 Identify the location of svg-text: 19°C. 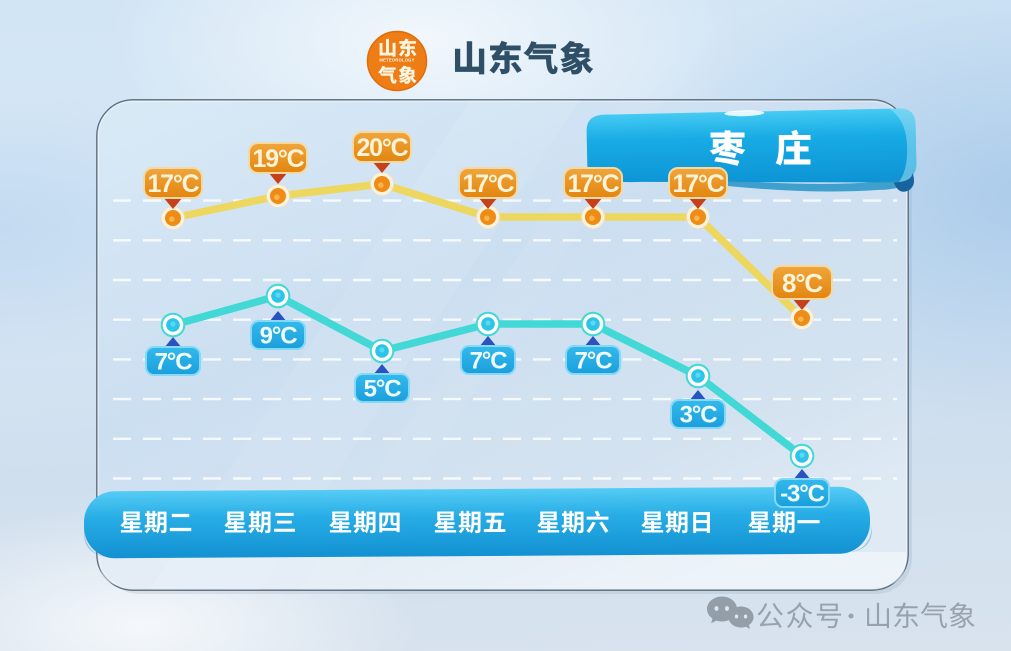
(278, 159).